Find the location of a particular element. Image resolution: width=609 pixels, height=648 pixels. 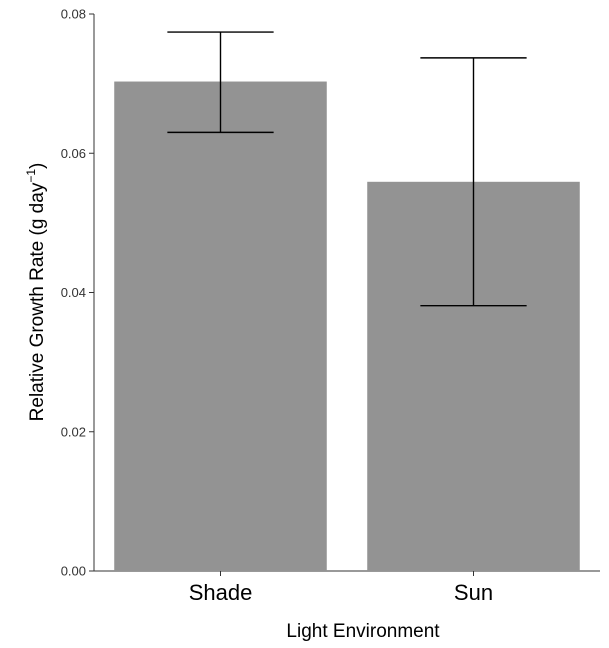

y-tick-label: 0.02 is located at coordinates (73, 431).